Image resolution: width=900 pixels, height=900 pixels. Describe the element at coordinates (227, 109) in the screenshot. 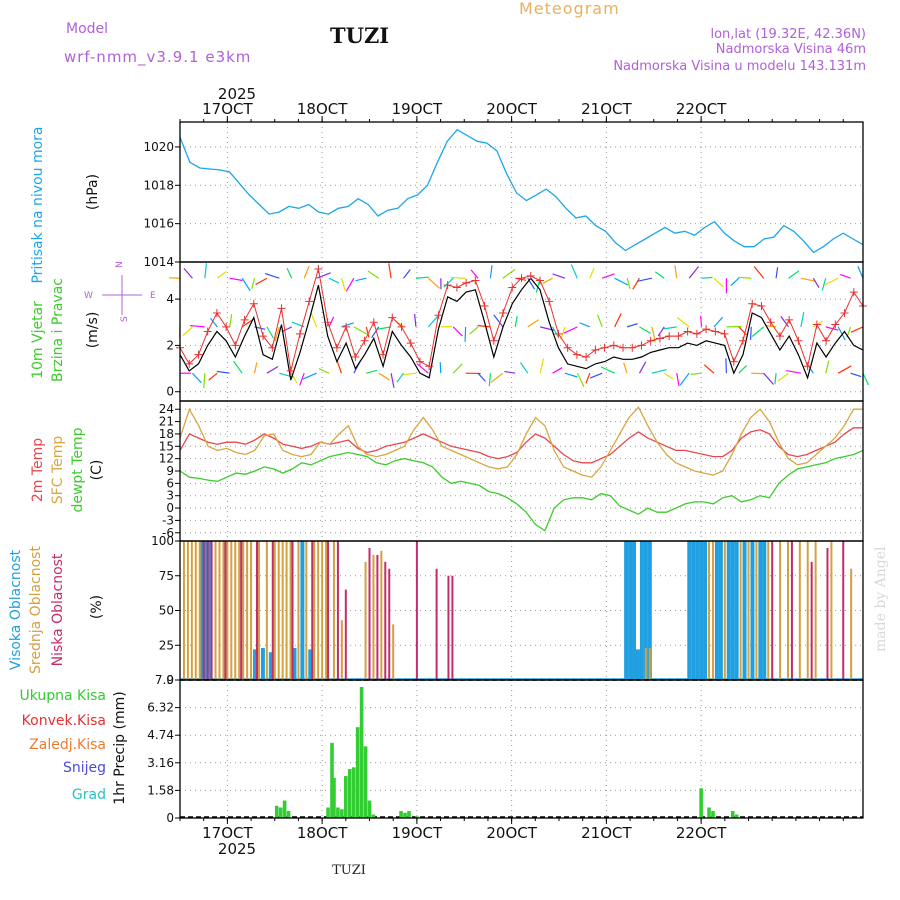

I see `xtick-label-top-0: 17OCT` at that location.